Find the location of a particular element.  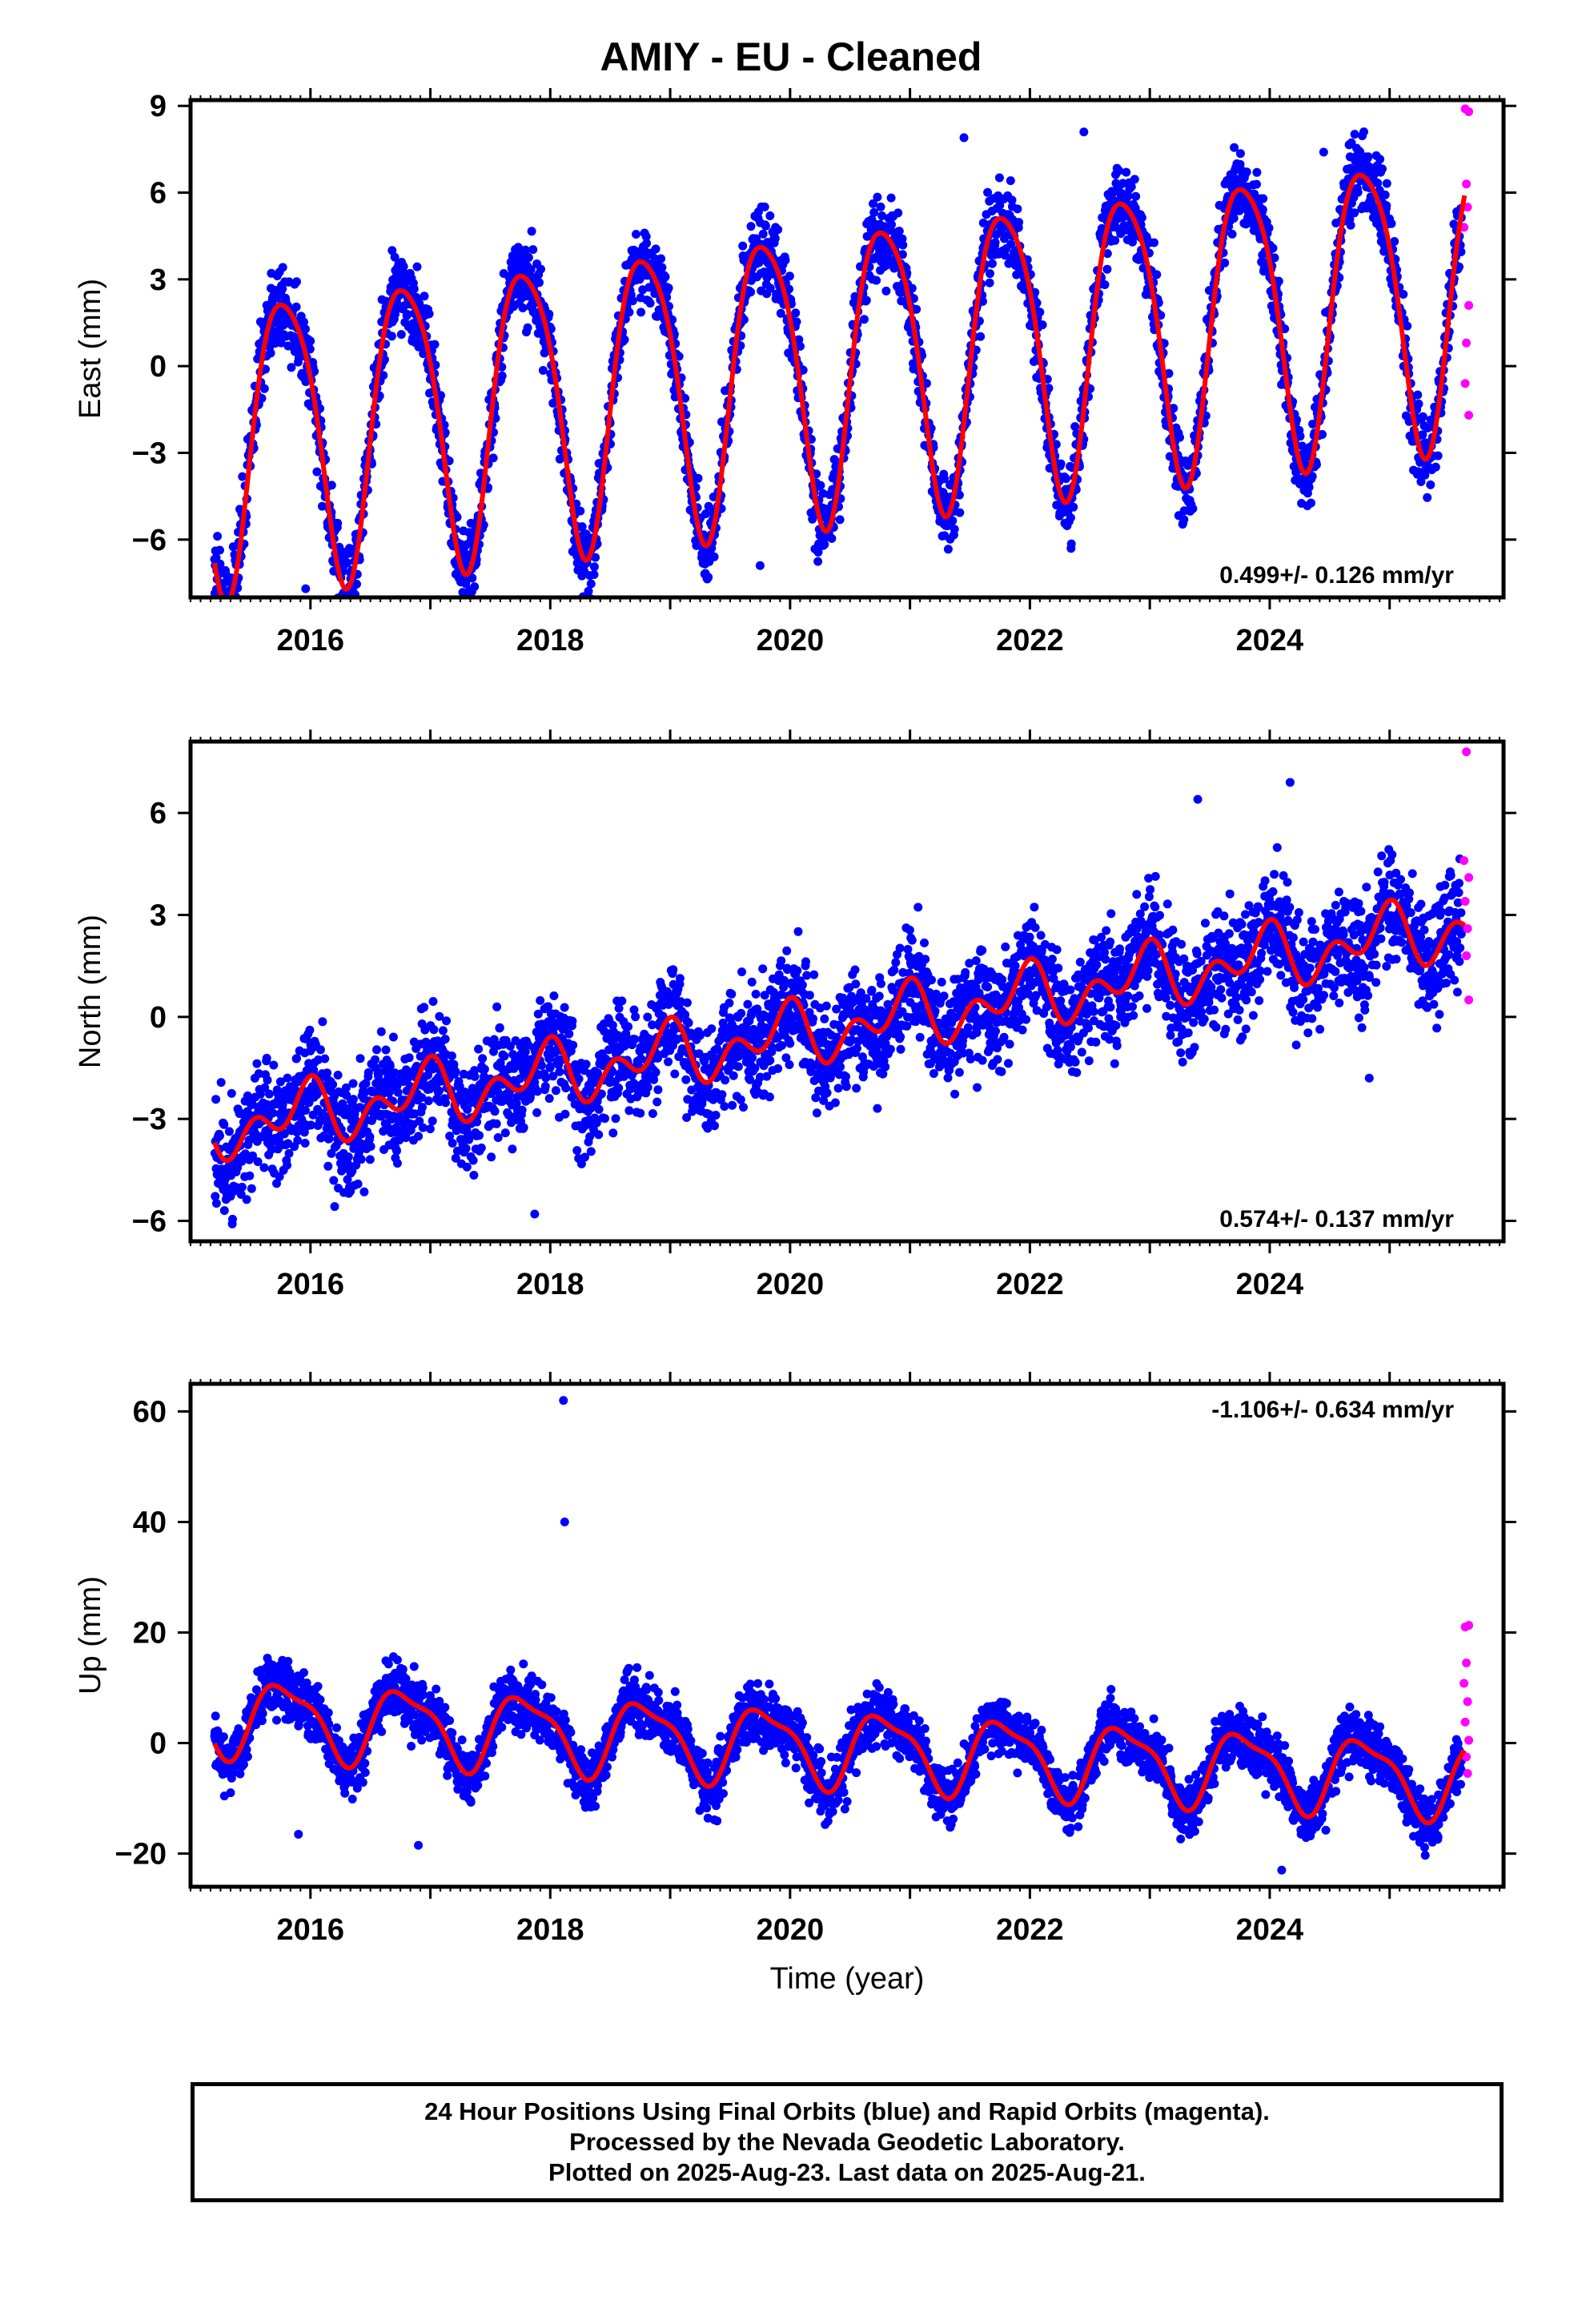

y-tick-label: −6 is located at coordinates (149, 540).